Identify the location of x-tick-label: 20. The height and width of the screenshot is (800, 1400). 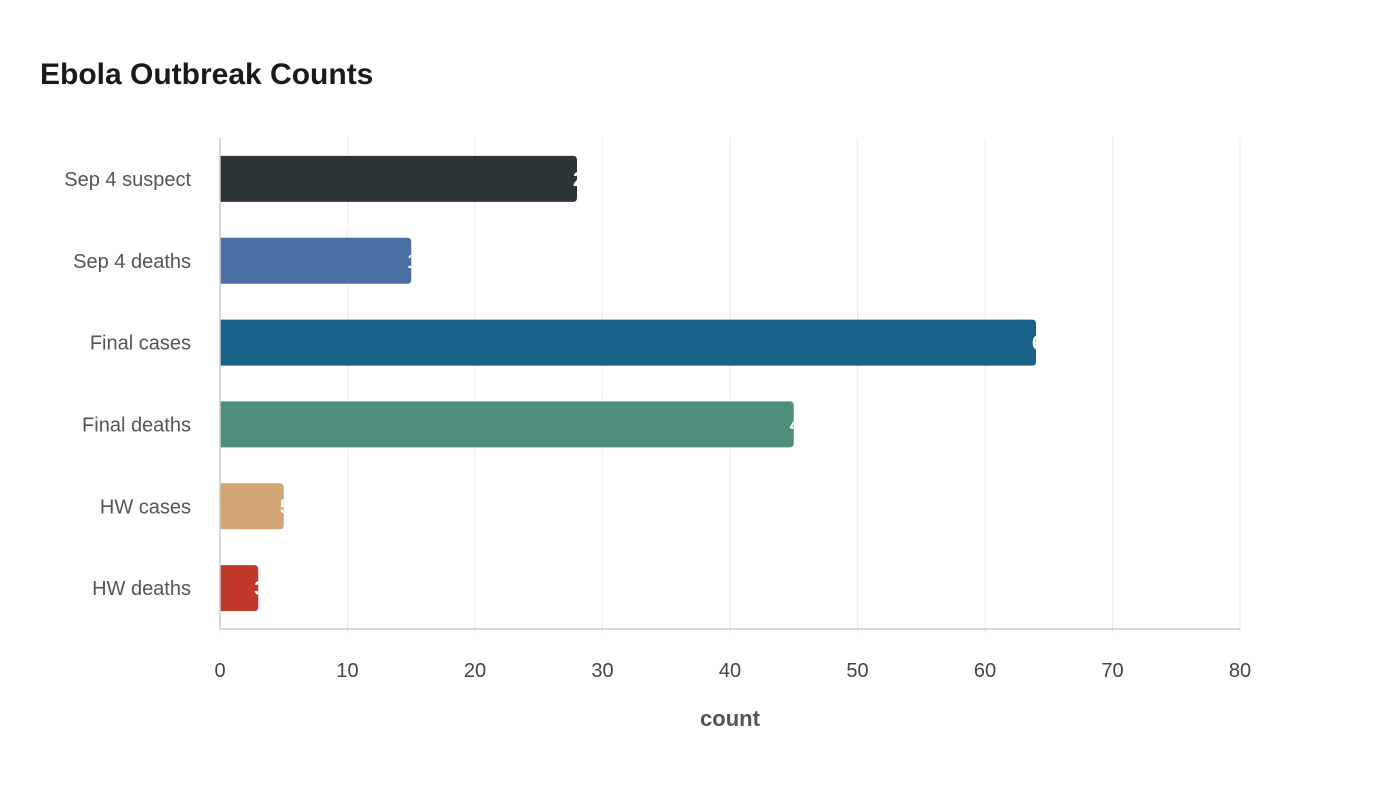
(475, 671).